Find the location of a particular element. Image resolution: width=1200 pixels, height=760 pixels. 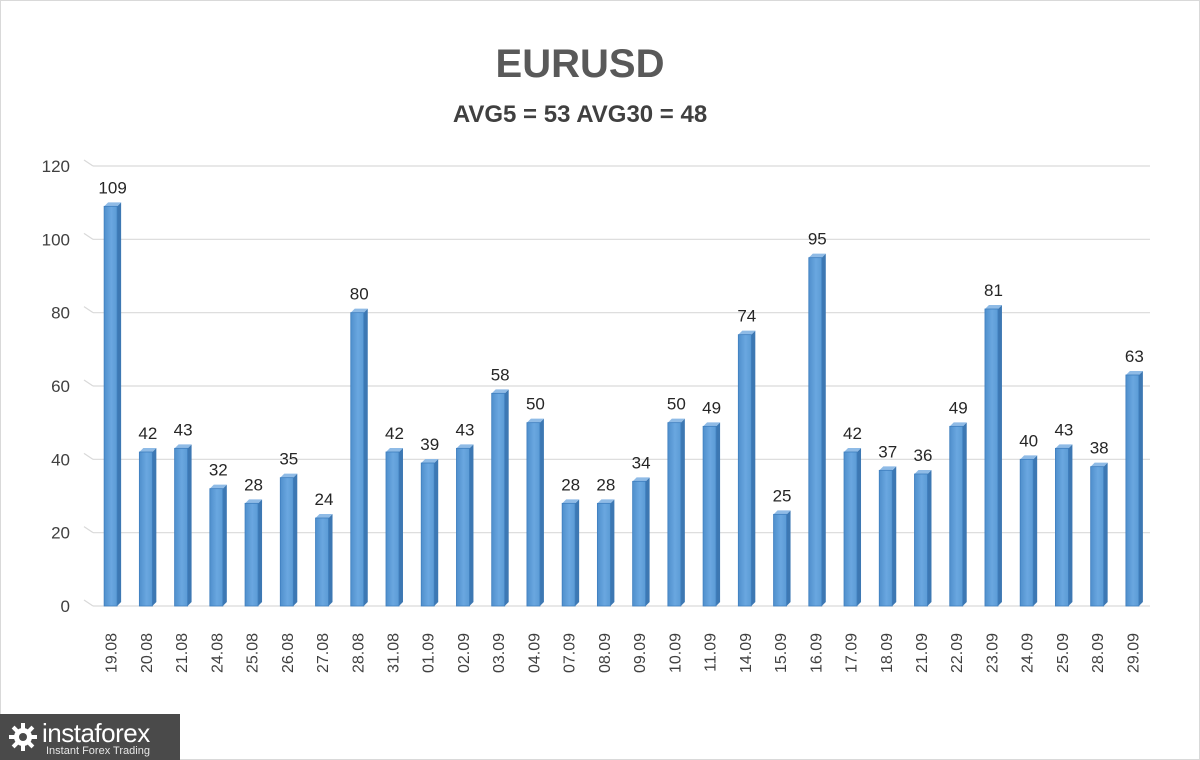

watermark-brand: instaforex is located at coordinates (96, 733).